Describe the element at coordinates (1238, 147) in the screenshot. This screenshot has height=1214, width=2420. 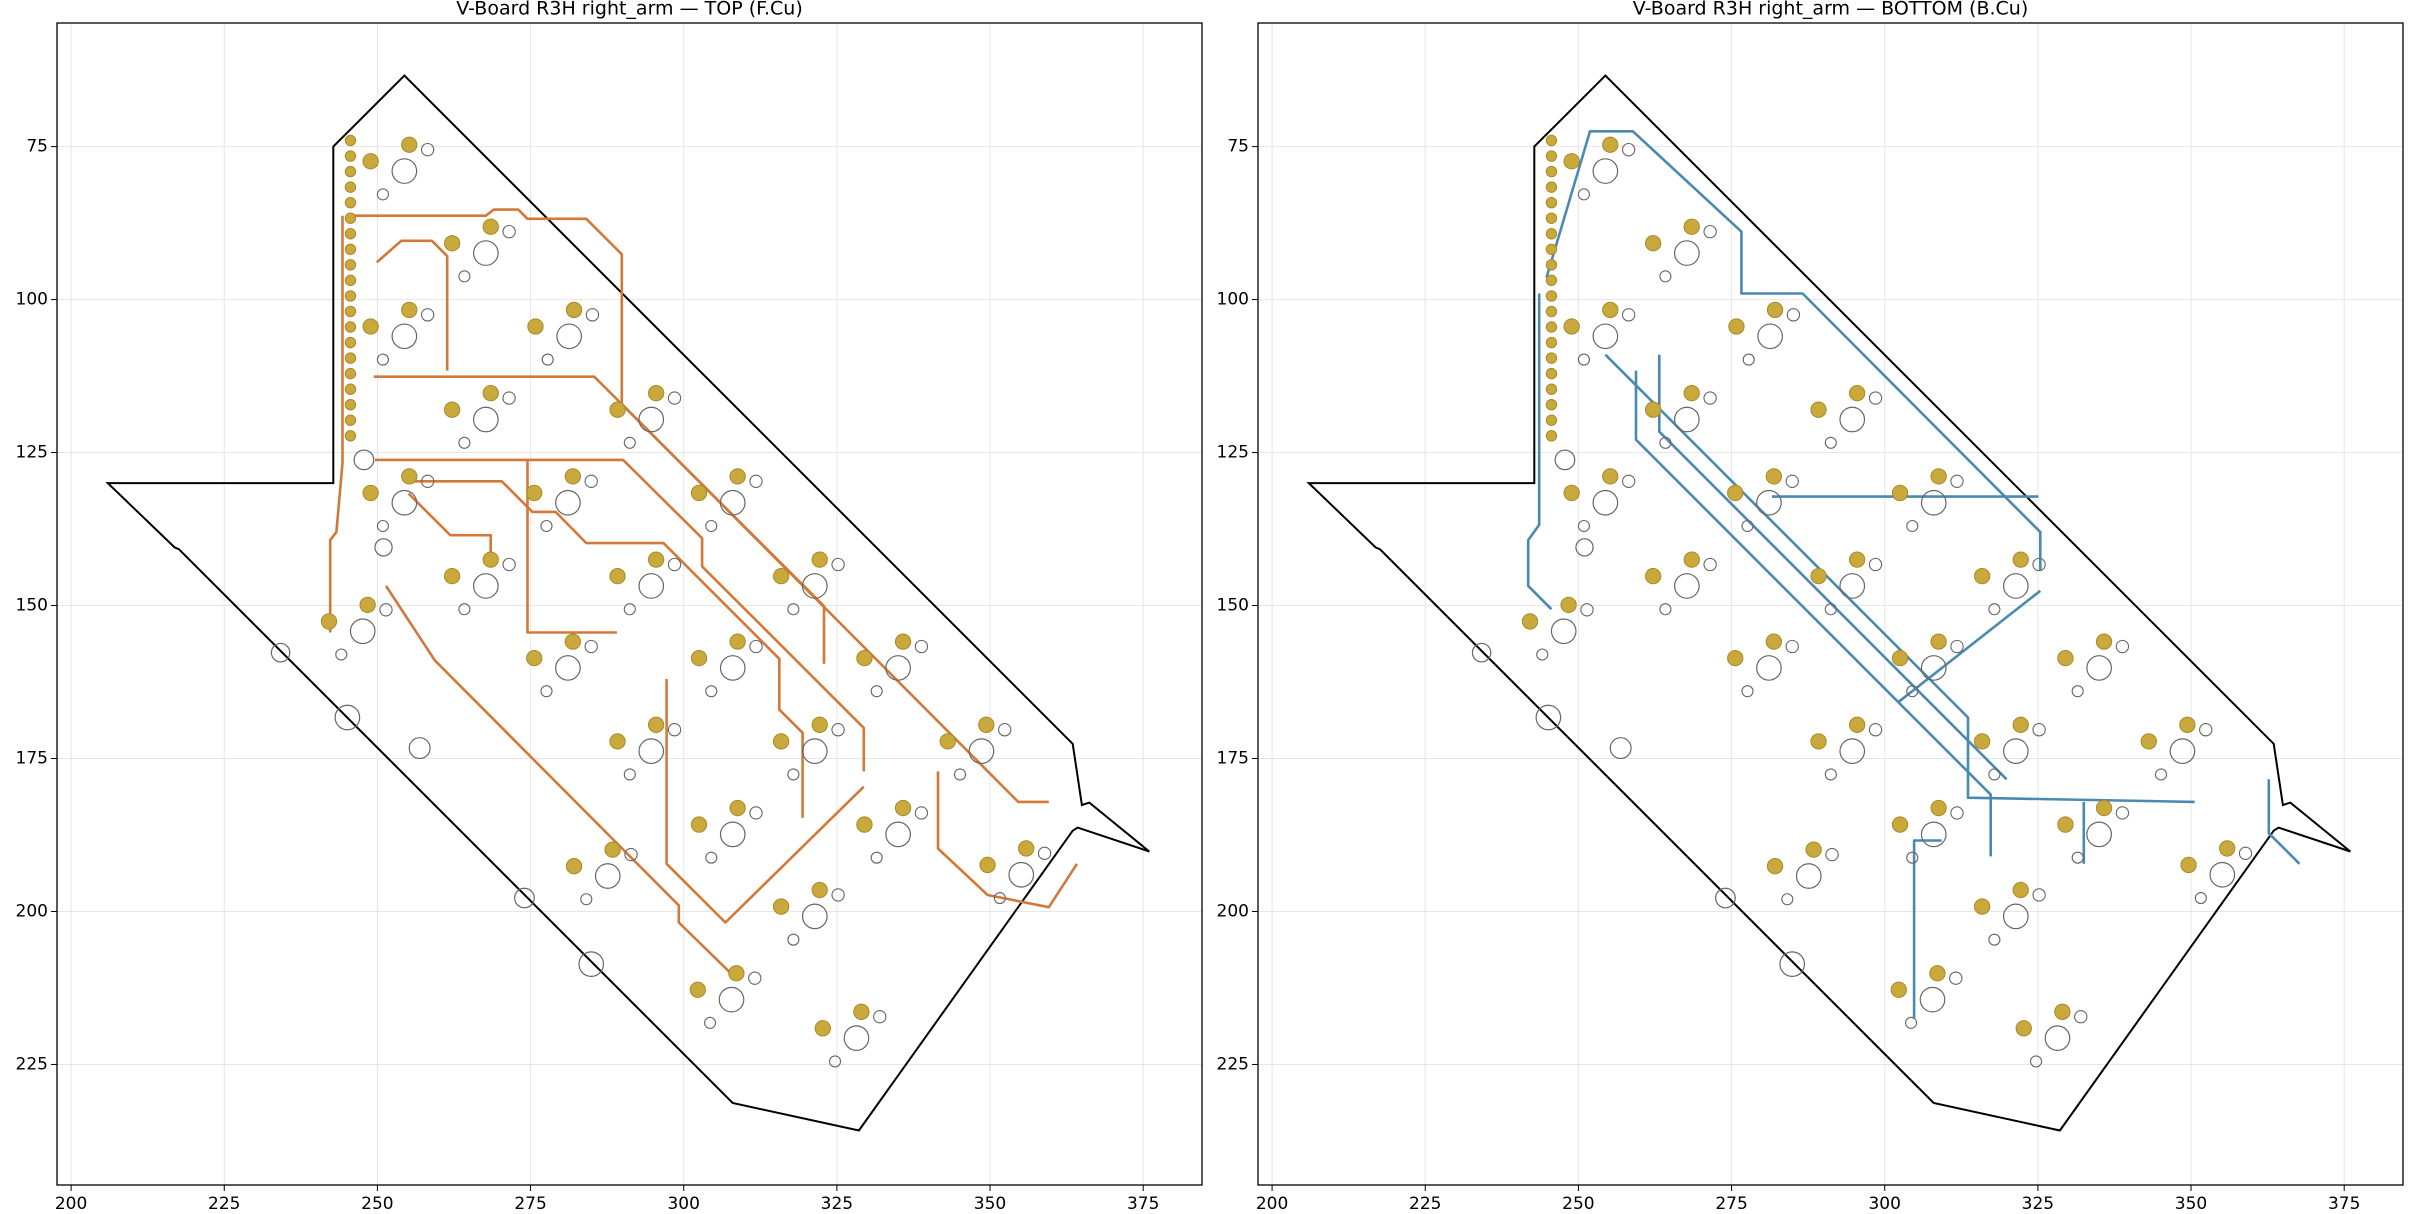
I see `y-tick-label: 75` at that location.